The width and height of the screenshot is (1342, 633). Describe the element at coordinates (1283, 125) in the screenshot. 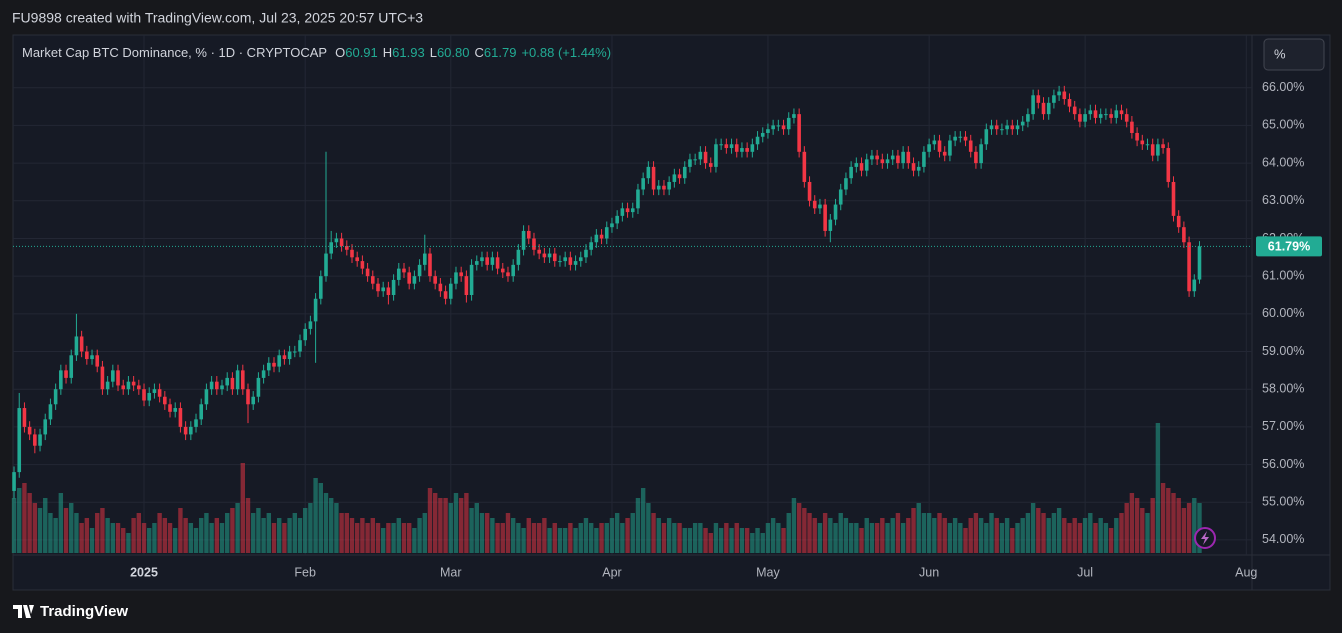

I see `y-tick-label: 65.00%` at that location.